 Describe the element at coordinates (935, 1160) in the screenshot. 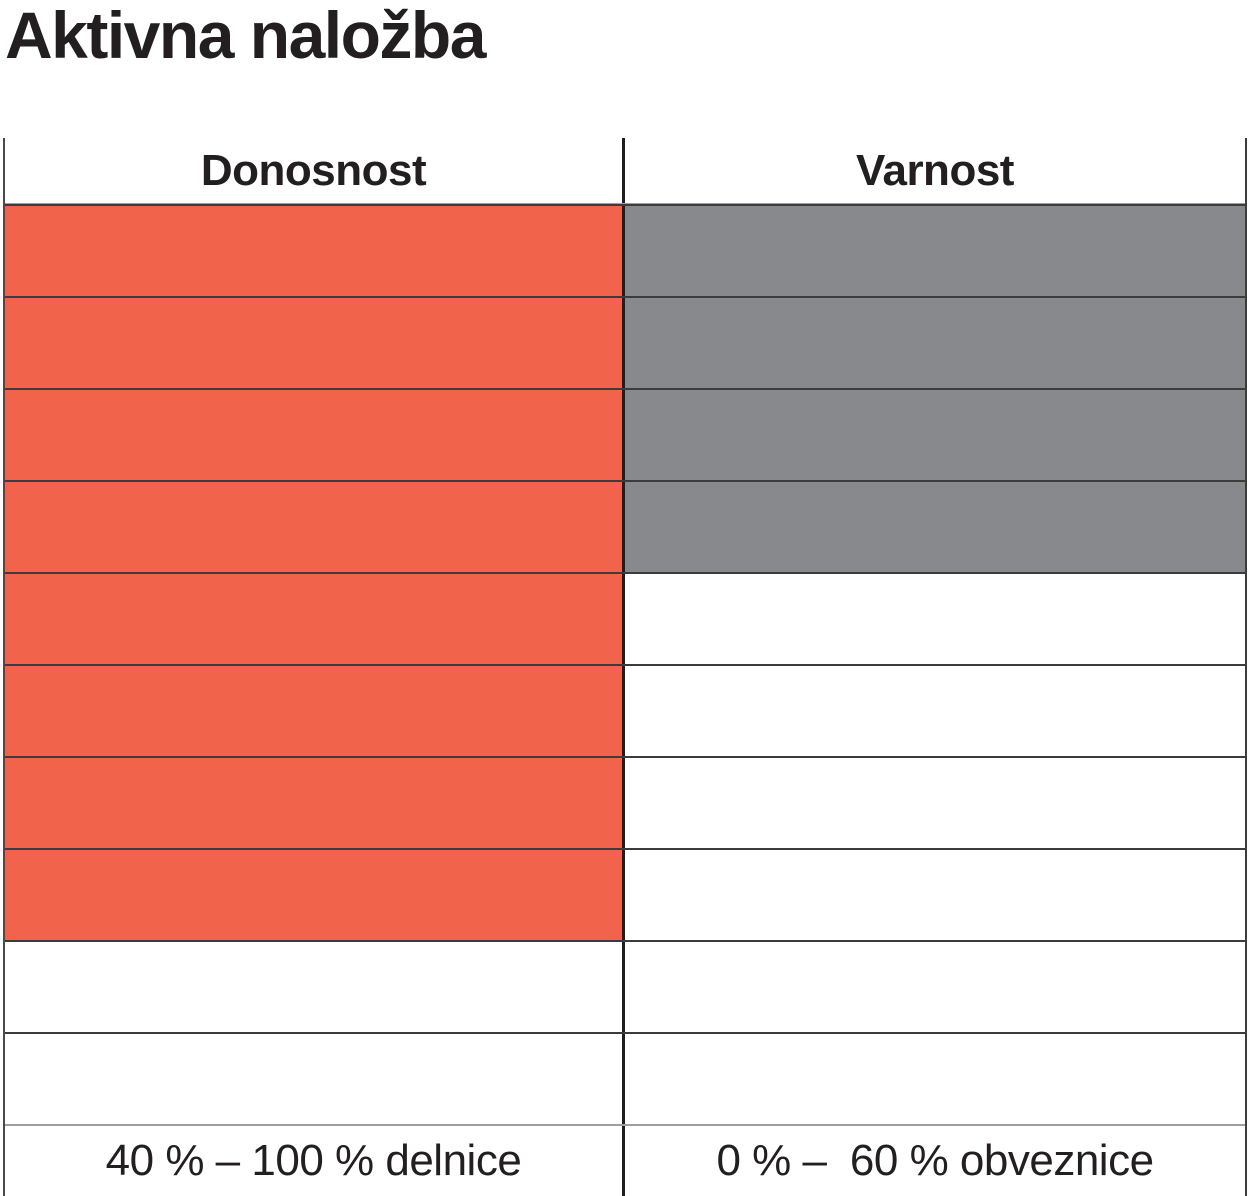

I see `footer-label-obveznice: 0 % – 60 % obveznice` at that location.